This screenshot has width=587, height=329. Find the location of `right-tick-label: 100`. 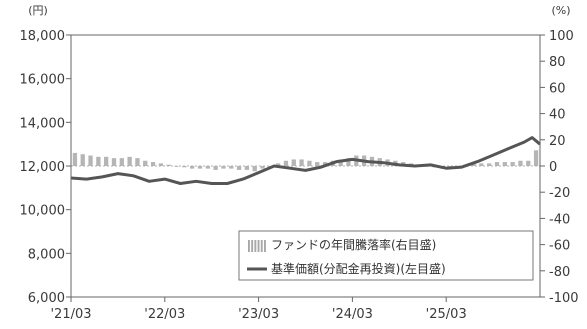

right-tick-label: 100 is located at coordinates (561, 36).